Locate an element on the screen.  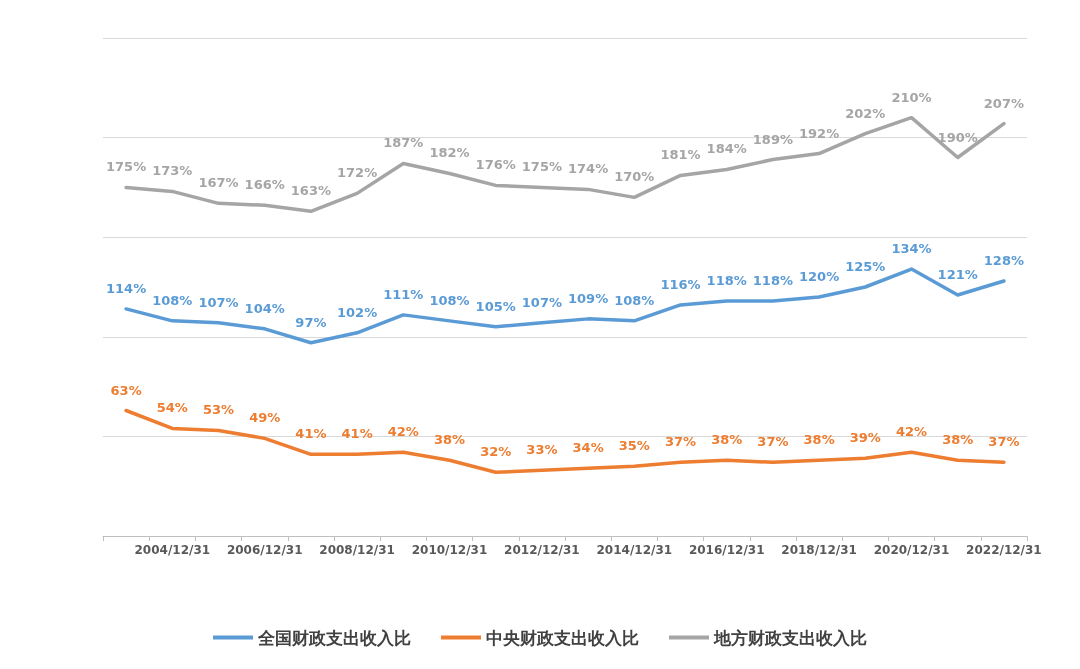
data-label: 187% is located at coordinates (403, 143).